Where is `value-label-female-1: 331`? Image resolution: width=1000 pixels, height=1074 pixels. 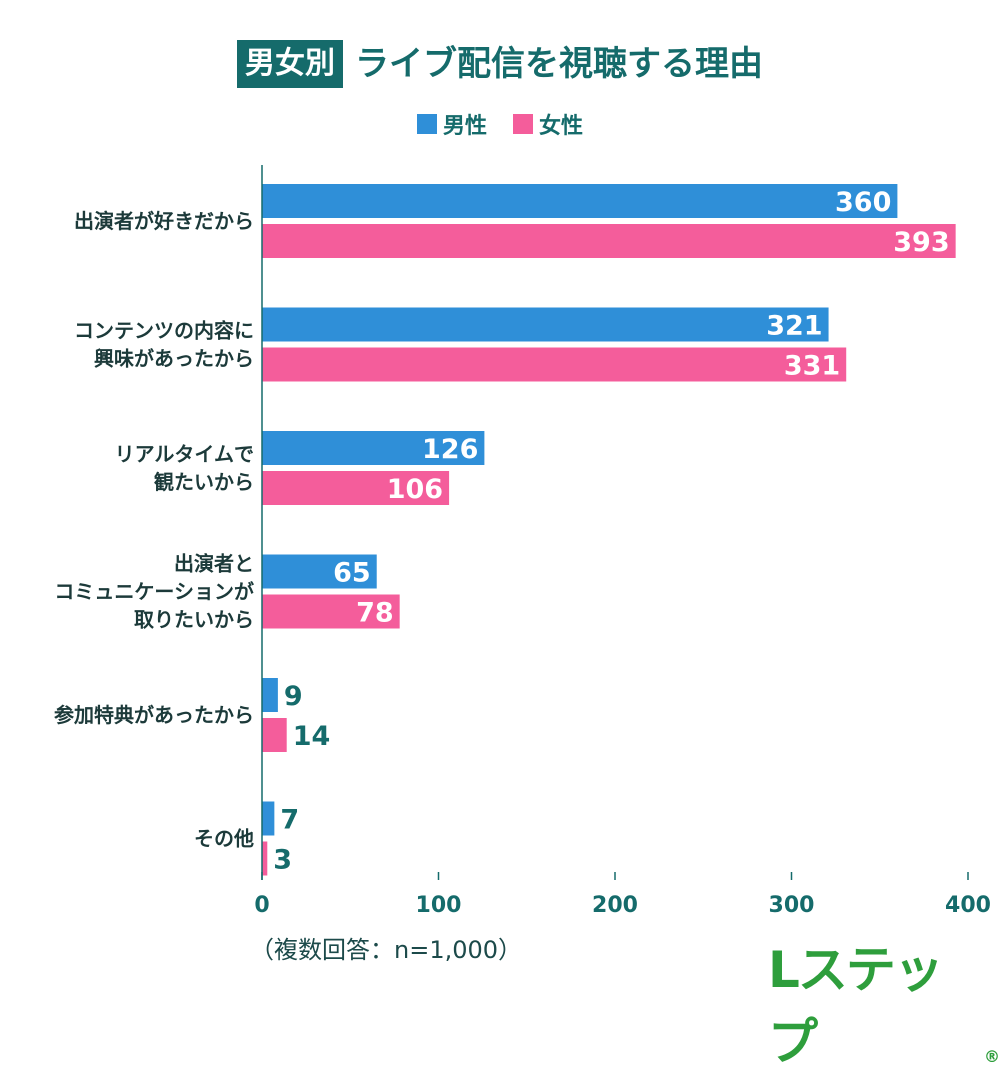
value-label-female-1: 331 is located at coordinates (812, 366).